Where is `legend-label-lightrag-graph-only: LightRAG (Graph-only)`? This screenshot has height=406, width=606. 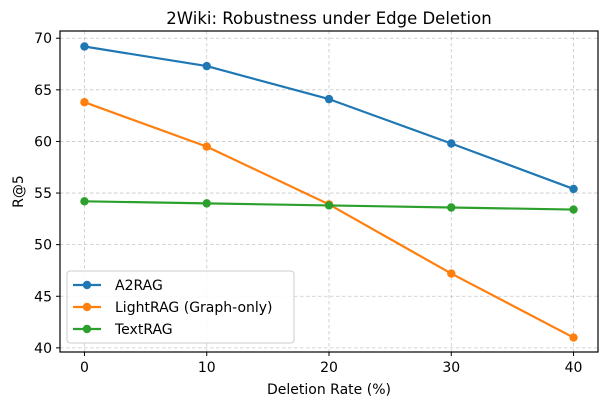
legend-label-lightrag-graph-only: LightRAG (Graph-only) is located at coordinates (194, 308).